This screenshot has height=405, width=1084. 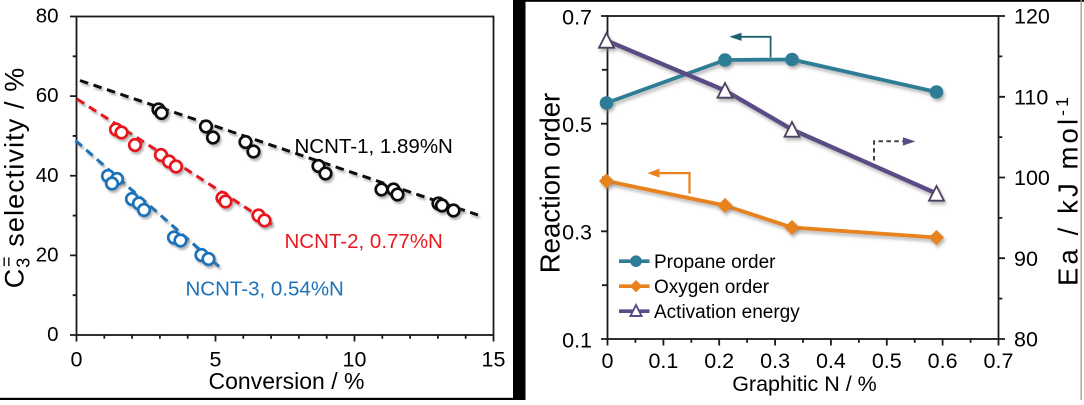 What do you see at coordinates (550, 183) in the screenshot?
I see `svg-text: Reaction order` at bounding box center [550, 183].